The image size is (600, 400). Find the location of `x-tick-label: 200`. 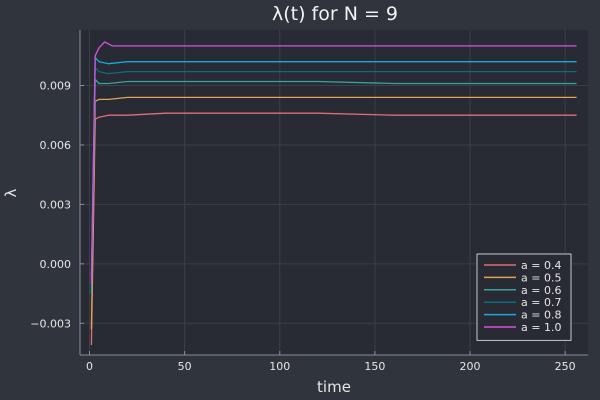

x-tick-label: 200 is located at coordinates (470, 366).